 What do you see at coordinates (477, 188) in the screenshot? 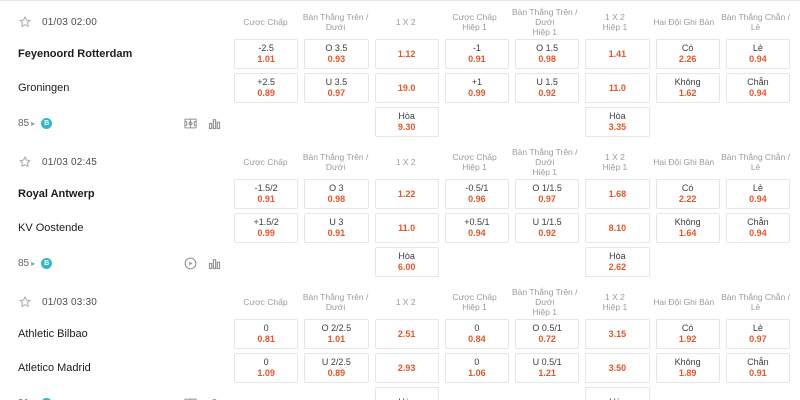
I see `bet-option-label: -0.5/1` at bounding box center [477, 188].